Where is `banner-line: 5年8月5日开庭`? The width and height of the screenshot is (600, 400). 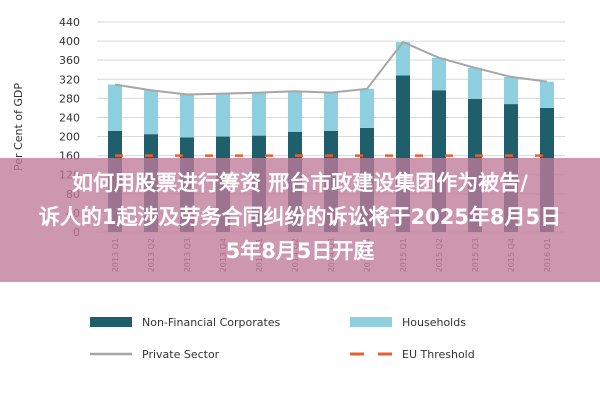
banner-line: 5年8月5日开庭 is located at coordinates (300, 251).